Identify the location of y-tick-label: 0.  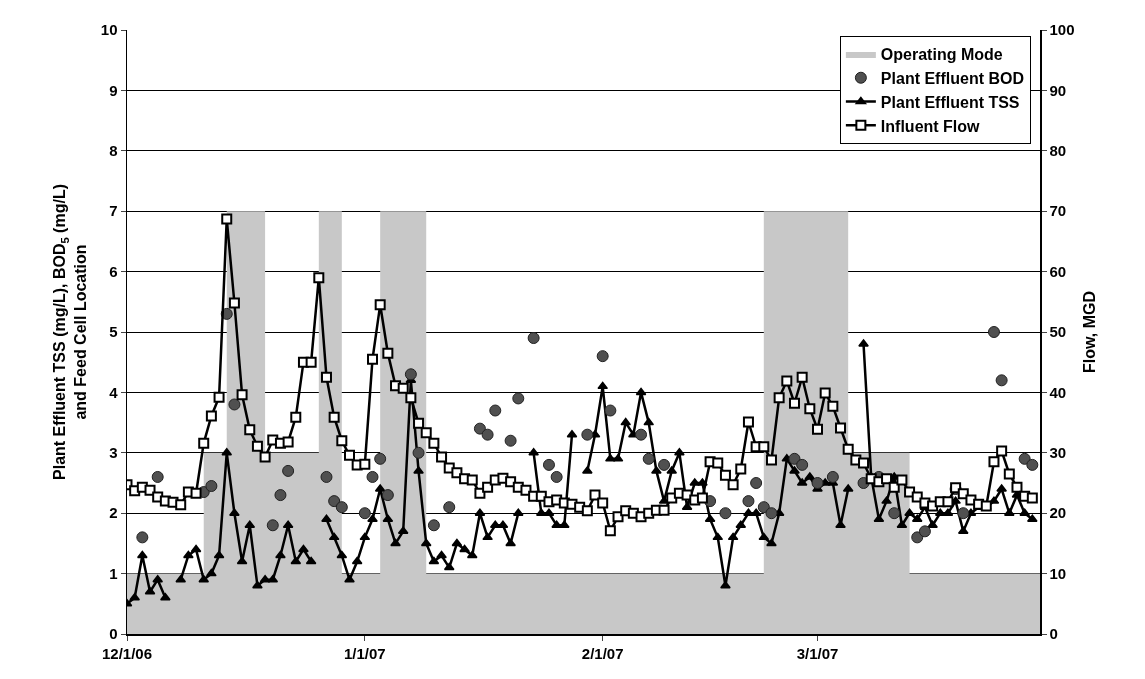
(113, 634).